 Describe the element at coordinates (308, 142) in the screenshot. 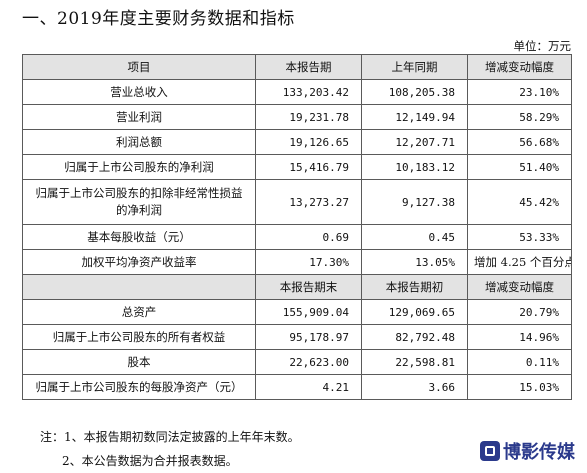

I see `current-value: 19,126.65` at that location.